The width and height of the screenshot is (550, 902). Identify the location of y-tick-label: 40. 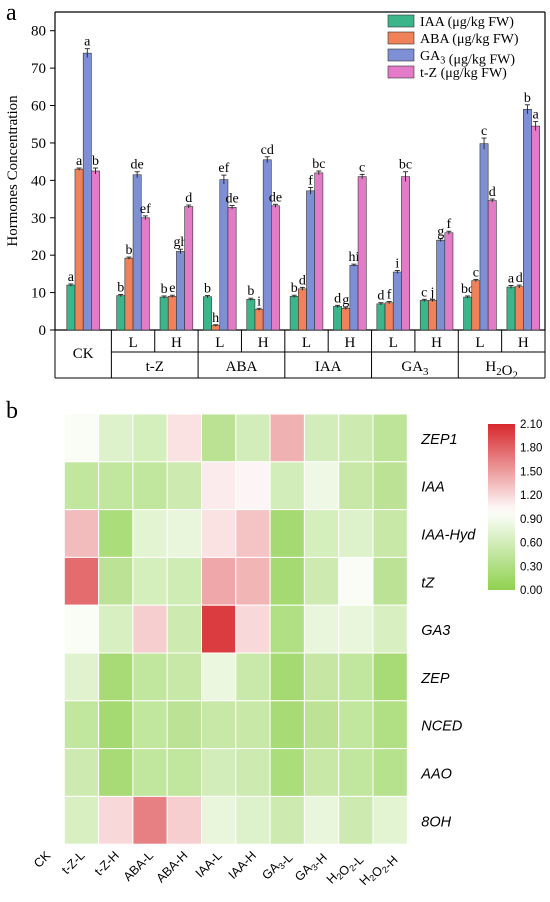
(38, 181).